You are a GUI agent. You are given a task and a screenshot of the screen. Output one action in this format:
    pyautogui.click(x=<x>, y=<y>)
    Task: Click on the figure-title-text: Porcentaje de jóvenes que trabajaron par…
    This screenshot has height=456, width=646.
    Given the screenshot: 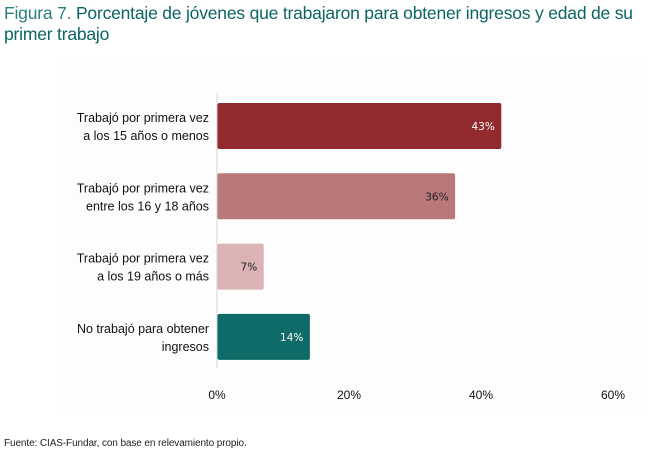 What is the action you would take?
    pyautogui.click(x=354, y=13)
    